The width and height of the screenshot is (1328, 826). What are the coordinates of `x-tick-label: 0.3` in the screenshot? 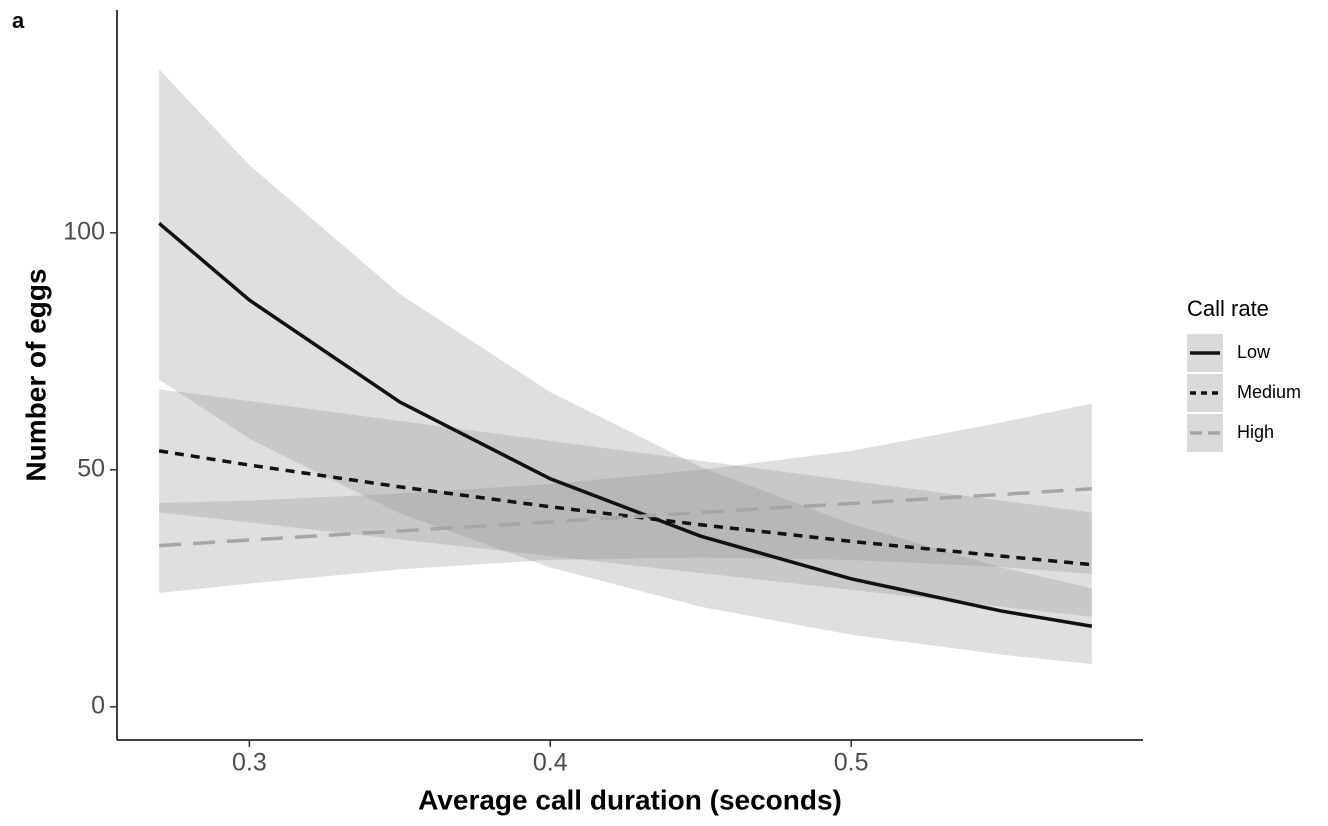 It's located at (249, 763).